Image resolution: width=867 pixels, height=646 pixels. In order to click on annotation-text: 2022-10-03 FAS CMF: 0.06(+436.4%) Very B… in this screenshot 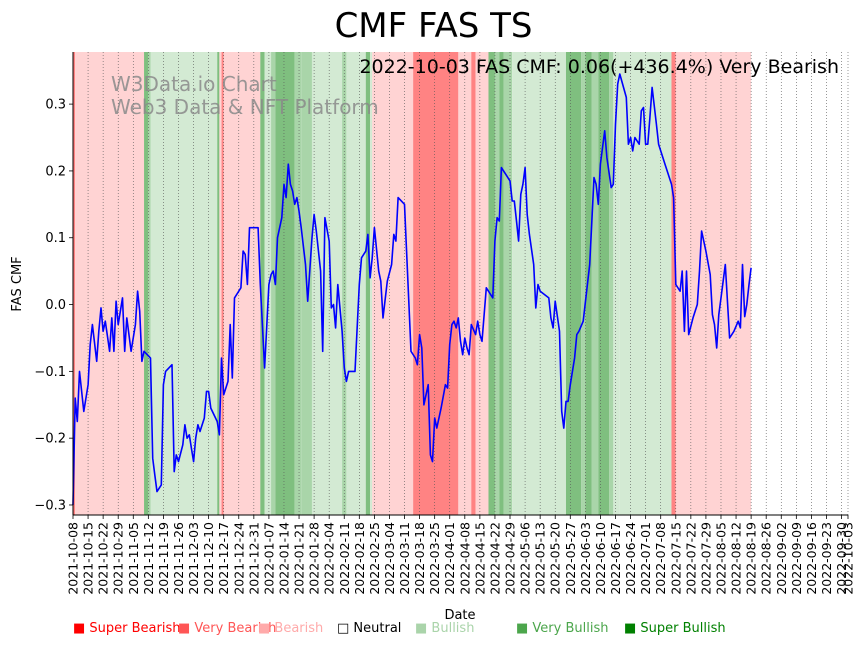, I will do `click(599, 67)`.